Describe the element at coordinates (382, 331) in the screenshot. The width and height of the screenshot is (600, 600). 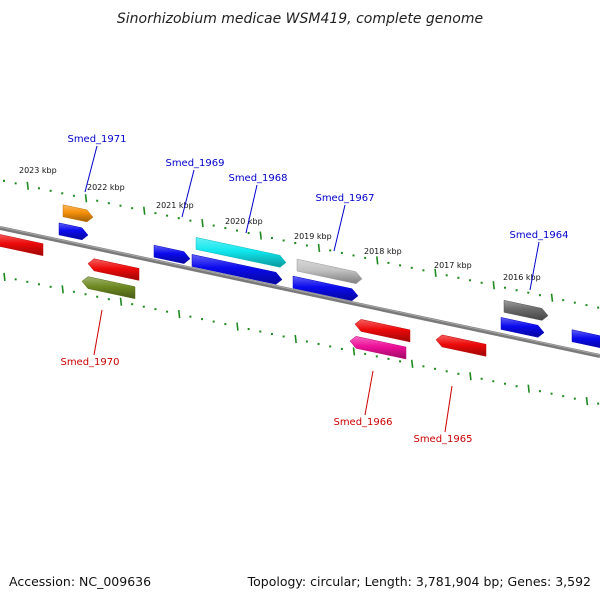
I see `gene-reverse-red-c` at that location.